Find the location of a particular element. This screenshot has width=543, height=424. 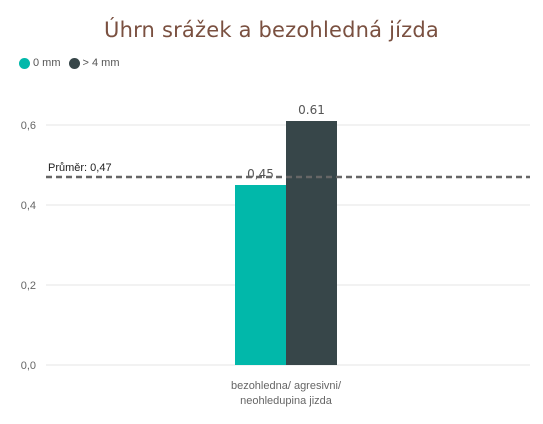

y-tick-label: 0,4 is located at coordinates (28, 206).